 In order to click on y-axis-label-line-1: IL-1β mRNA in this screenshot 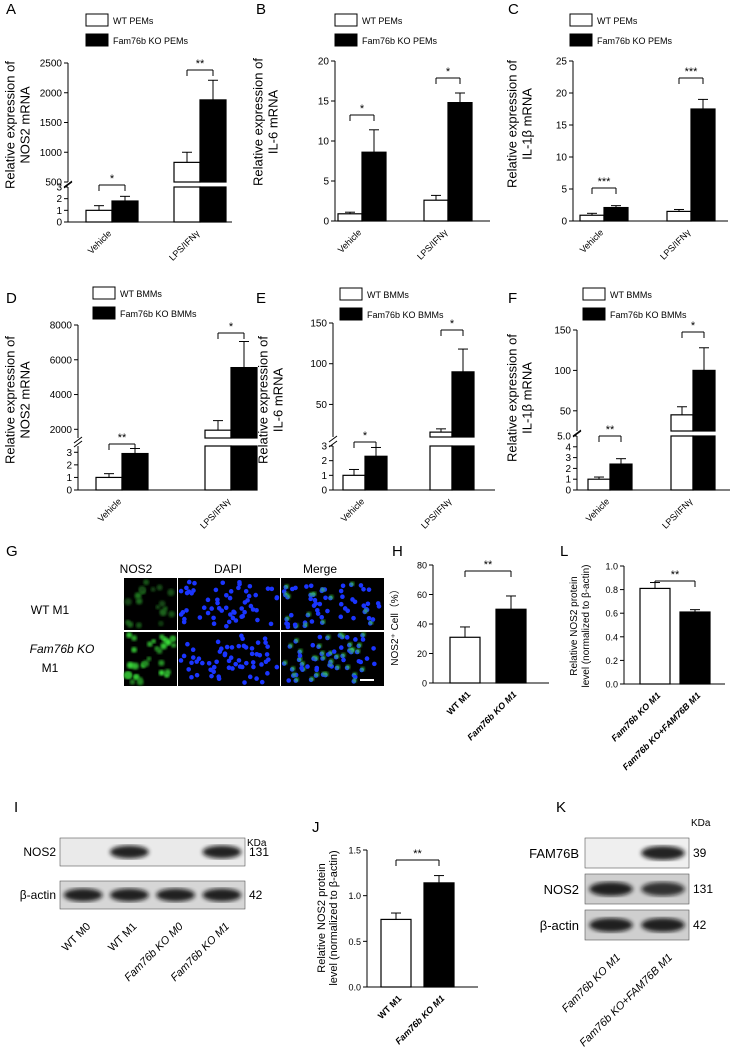, I will do `click(527, 124)`.